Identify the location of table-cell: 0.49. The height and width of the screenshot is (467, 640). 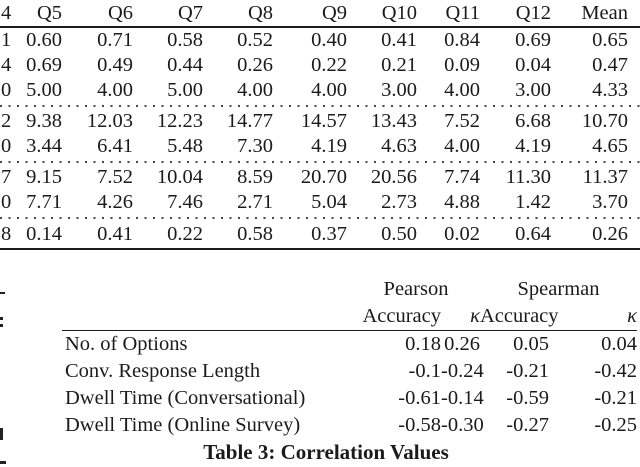
(115, 65).